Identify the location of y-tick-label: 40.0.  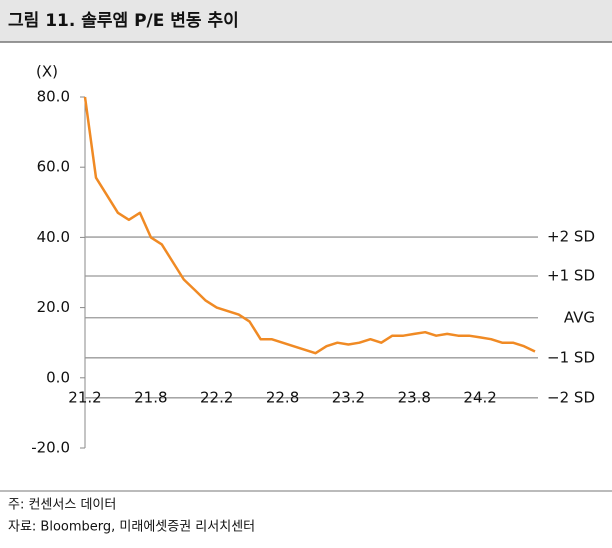
(53, 237).